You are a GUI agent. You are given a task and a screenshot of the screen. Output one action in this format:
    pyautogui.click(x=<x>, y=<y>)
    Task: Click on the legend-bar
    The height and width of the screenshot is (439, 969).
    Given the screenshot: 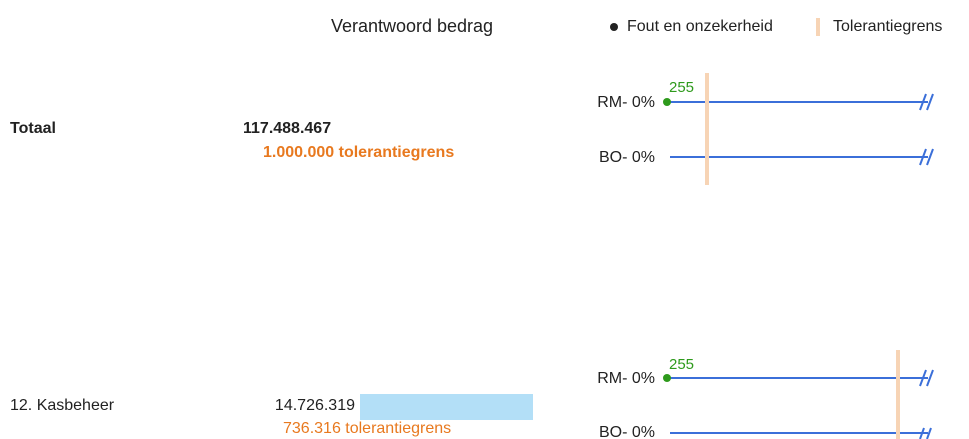 What is the action you would take?
    pyautogui.click(x=818, y=27)
    